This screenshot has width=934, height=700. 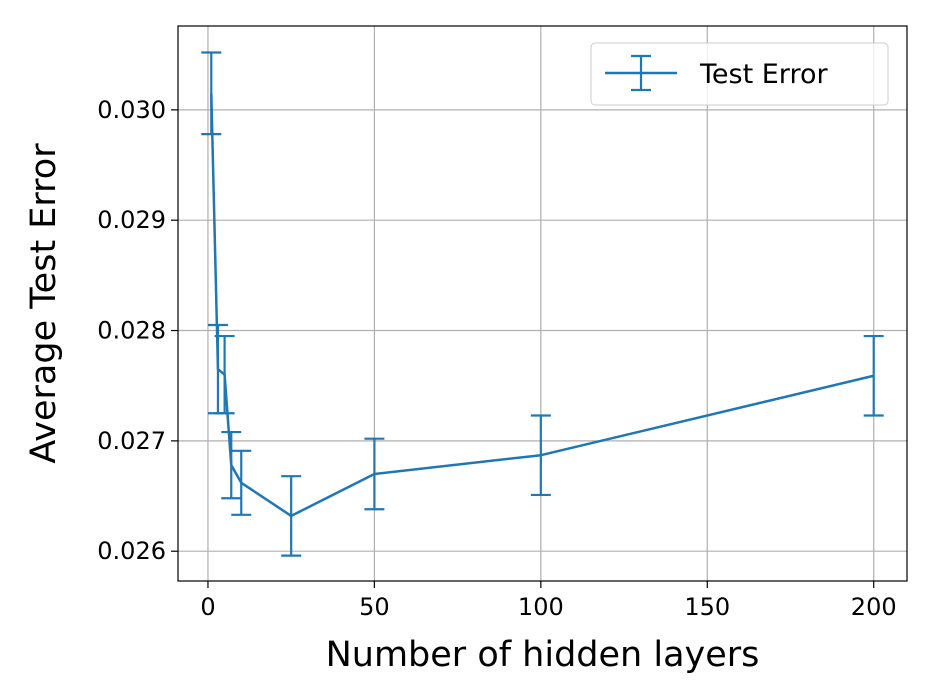 What do you see at coordinates (207, 607) in the screenshot?
I see `x-tick-label: 0` at bounding box center [207, 607].